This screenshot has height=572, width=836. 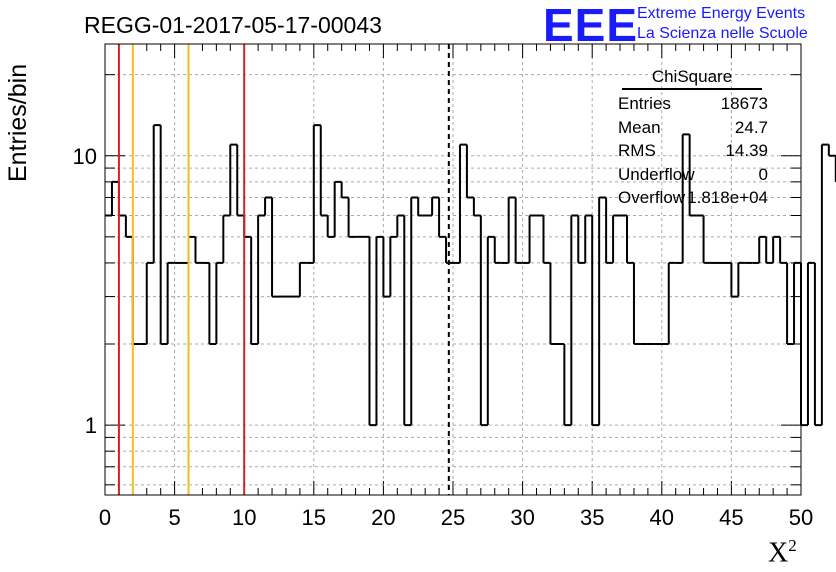 I want to click on stats-value: 14.39, so click(x=746, y=150).